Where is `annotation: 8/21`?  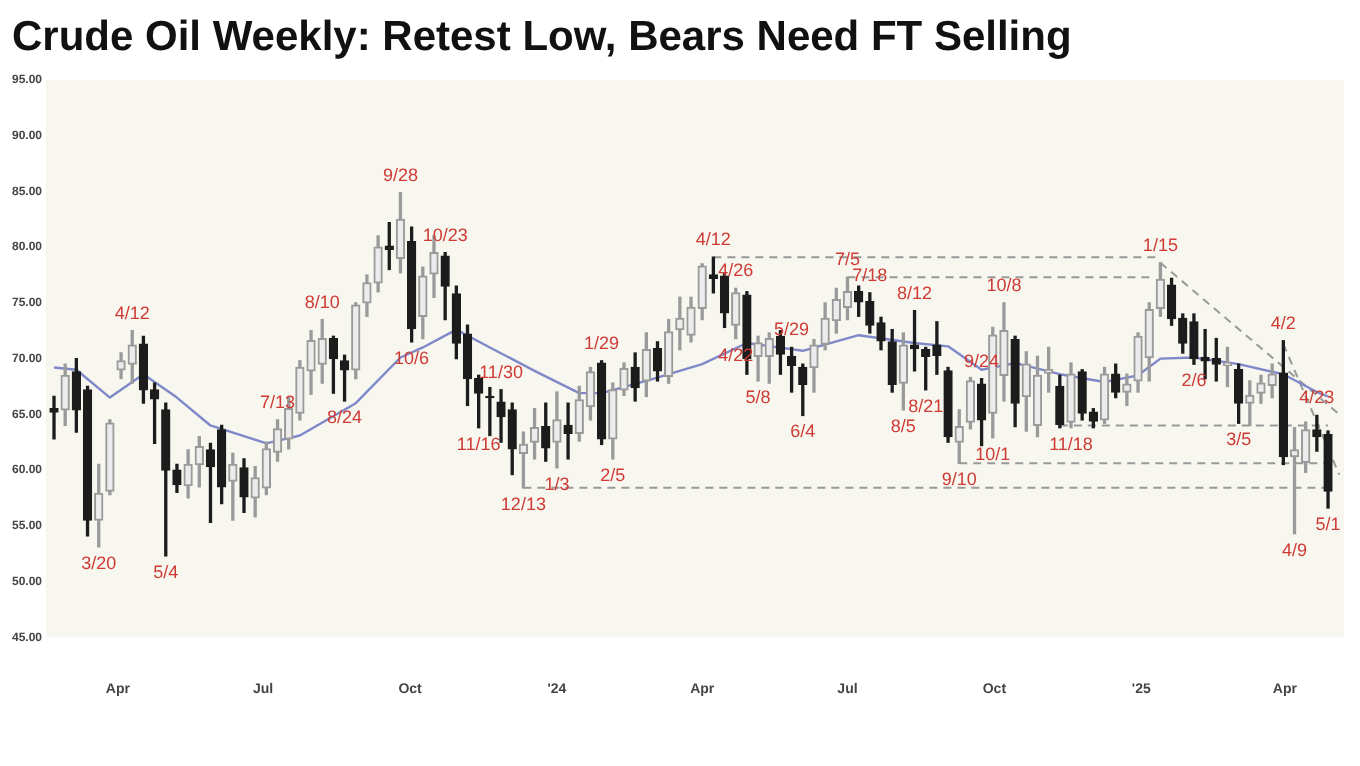
annotation: 8/21 is located at coordinates (926, 405).